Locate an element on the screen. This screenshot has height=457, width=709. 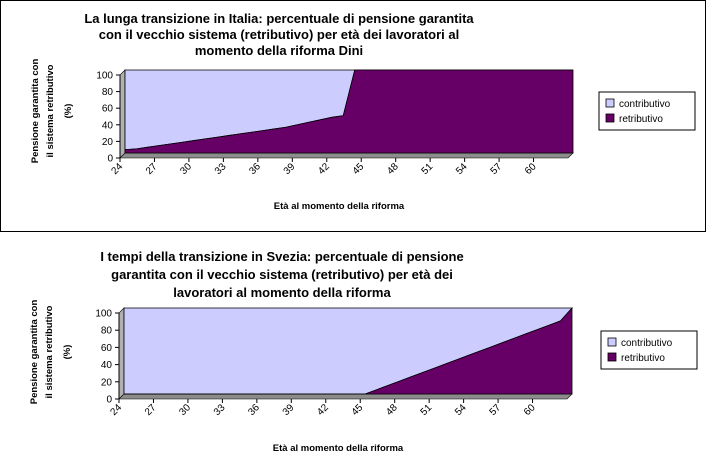
italia-x-tick-label: 42 is located at coordinates (324, 169).